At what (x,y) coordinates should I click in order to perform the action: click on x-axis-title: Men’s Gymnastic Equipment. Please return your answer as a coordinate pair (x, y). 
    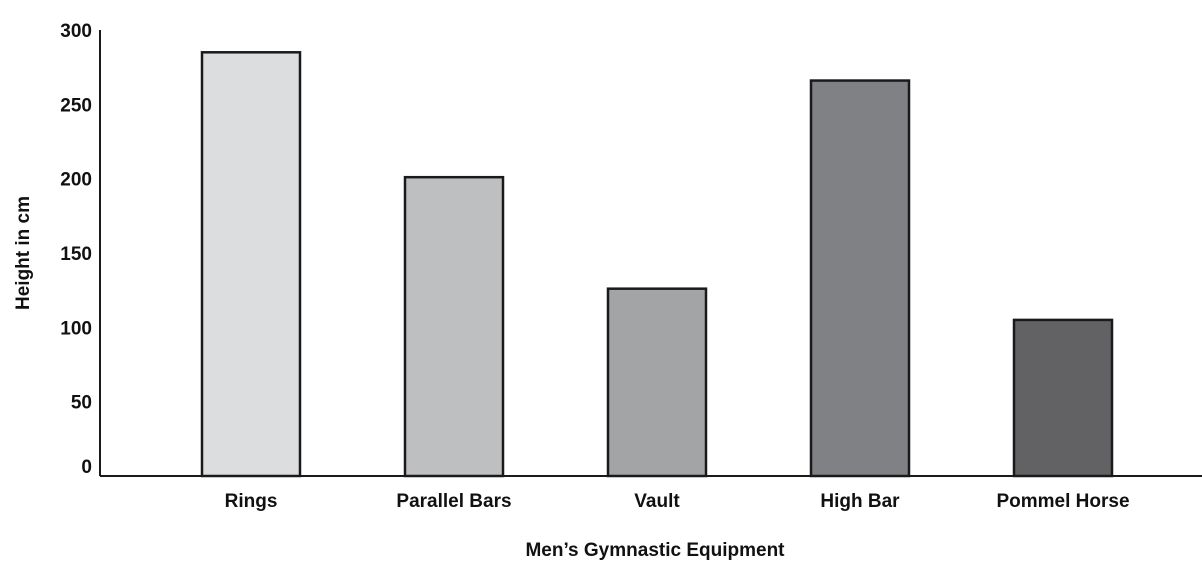
    Looking at the image, I should click on (655, 550).